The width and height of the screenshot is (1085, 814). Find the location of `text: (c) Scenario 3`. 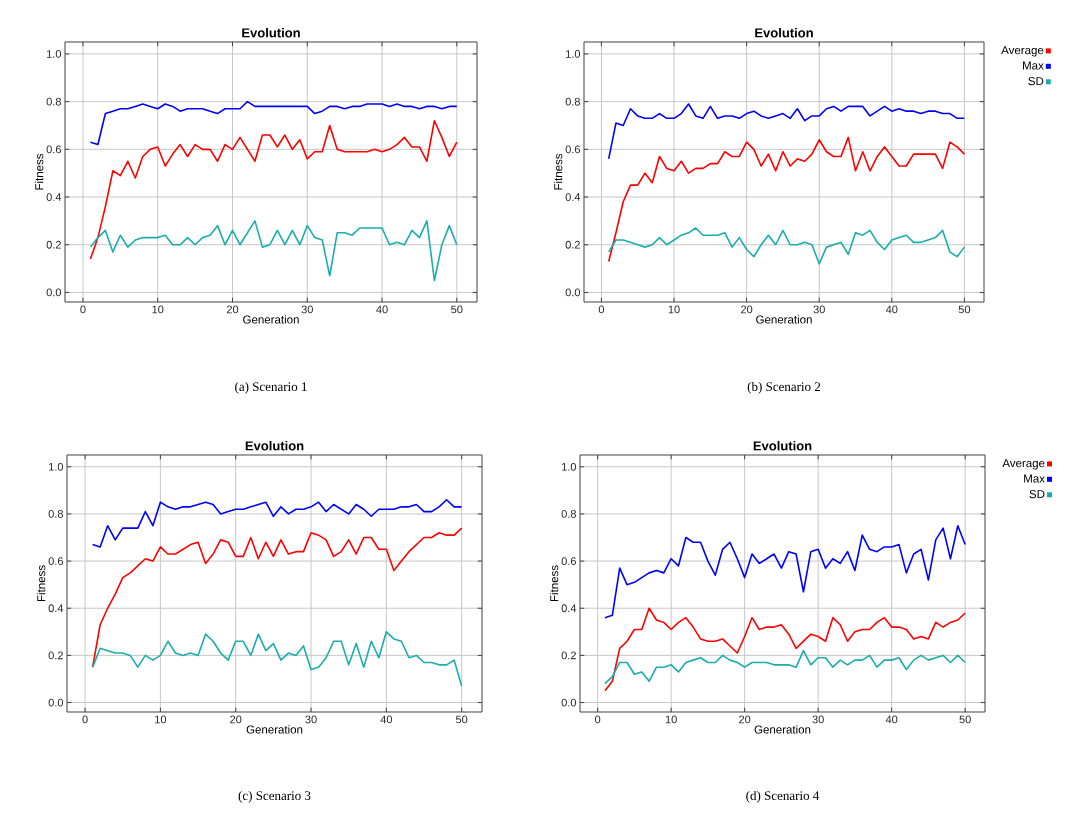

text: (c) Scenario 3 is located at coordinates (274, 796).